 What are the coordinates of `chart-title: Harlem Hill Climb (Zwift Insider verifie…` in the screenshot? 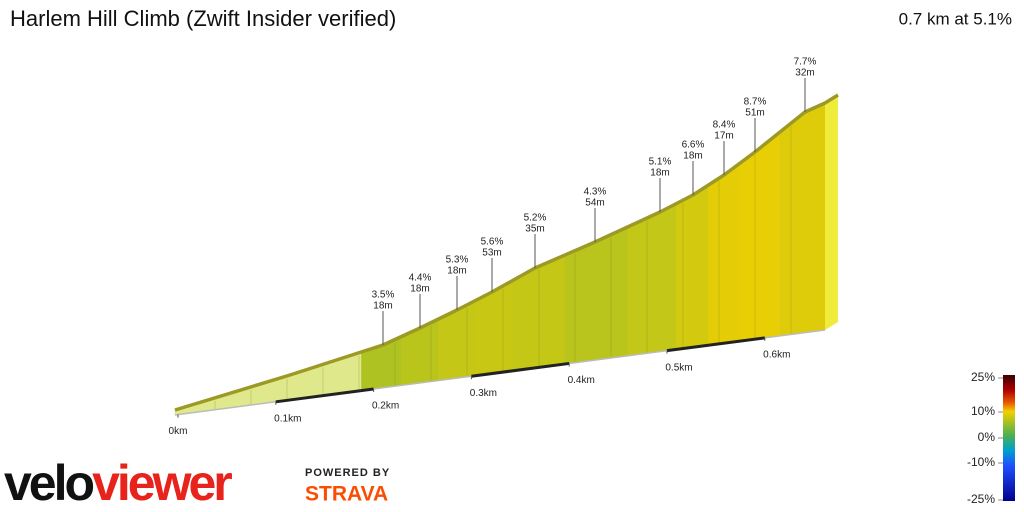 It's located at (203, 18).